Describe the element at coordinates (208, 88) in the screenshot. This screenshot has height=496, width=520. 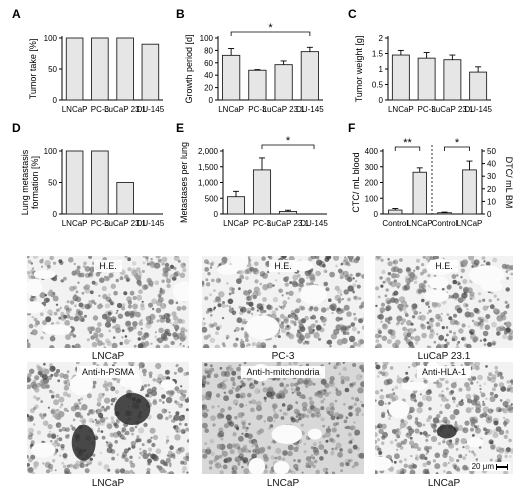
I see `y-tick-label: 20` at that location.